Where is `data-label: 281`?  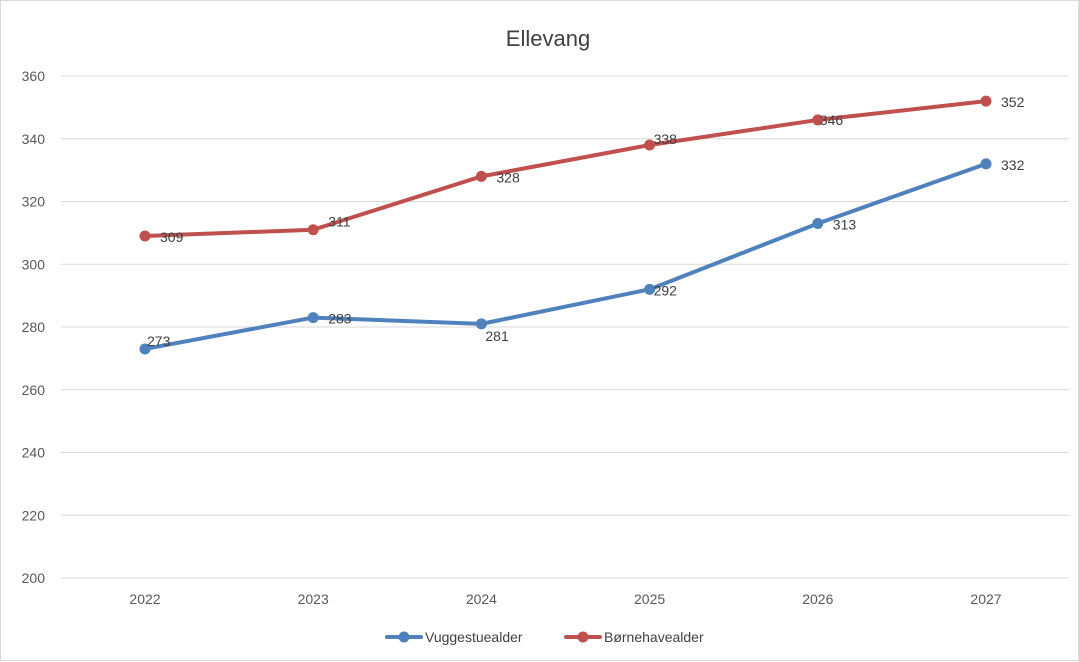 data-label: 281 is located at coordinates (497, 336).